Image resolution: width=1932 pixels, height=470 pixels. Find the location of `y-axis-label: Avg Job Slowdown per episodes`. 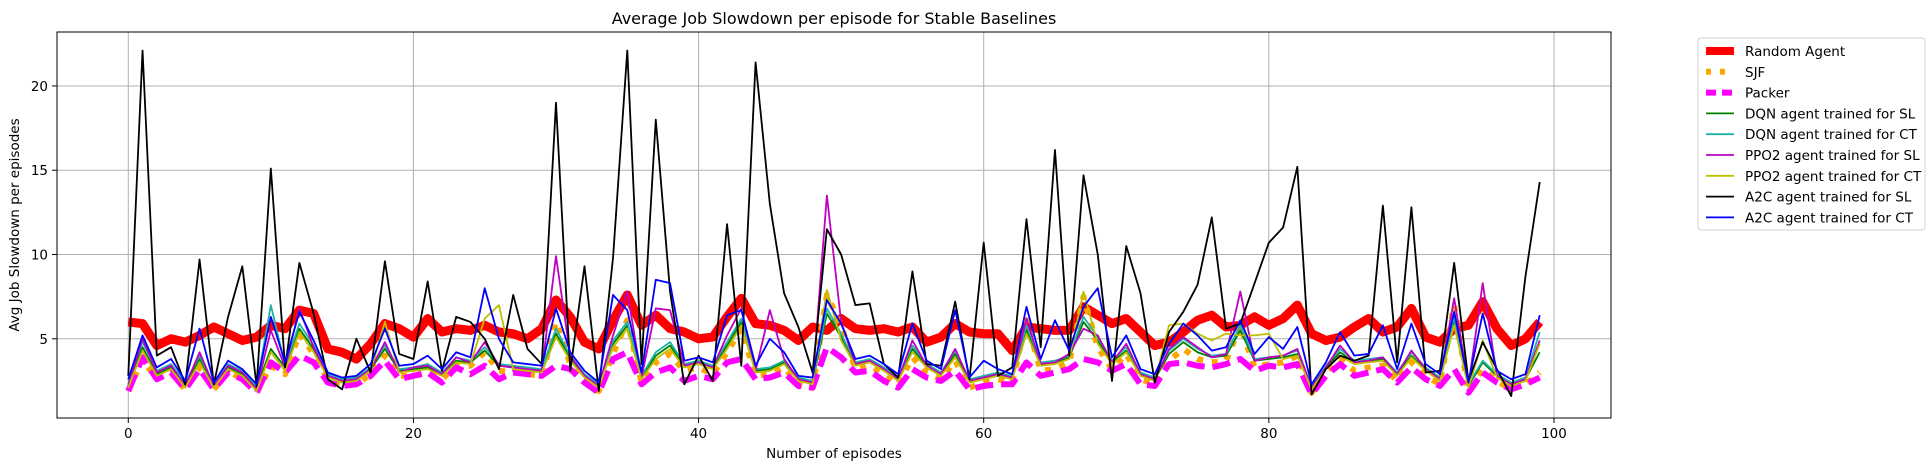

y-axis-label: Avg Job Slowdown per episodes is located at coordinates (15, 224).